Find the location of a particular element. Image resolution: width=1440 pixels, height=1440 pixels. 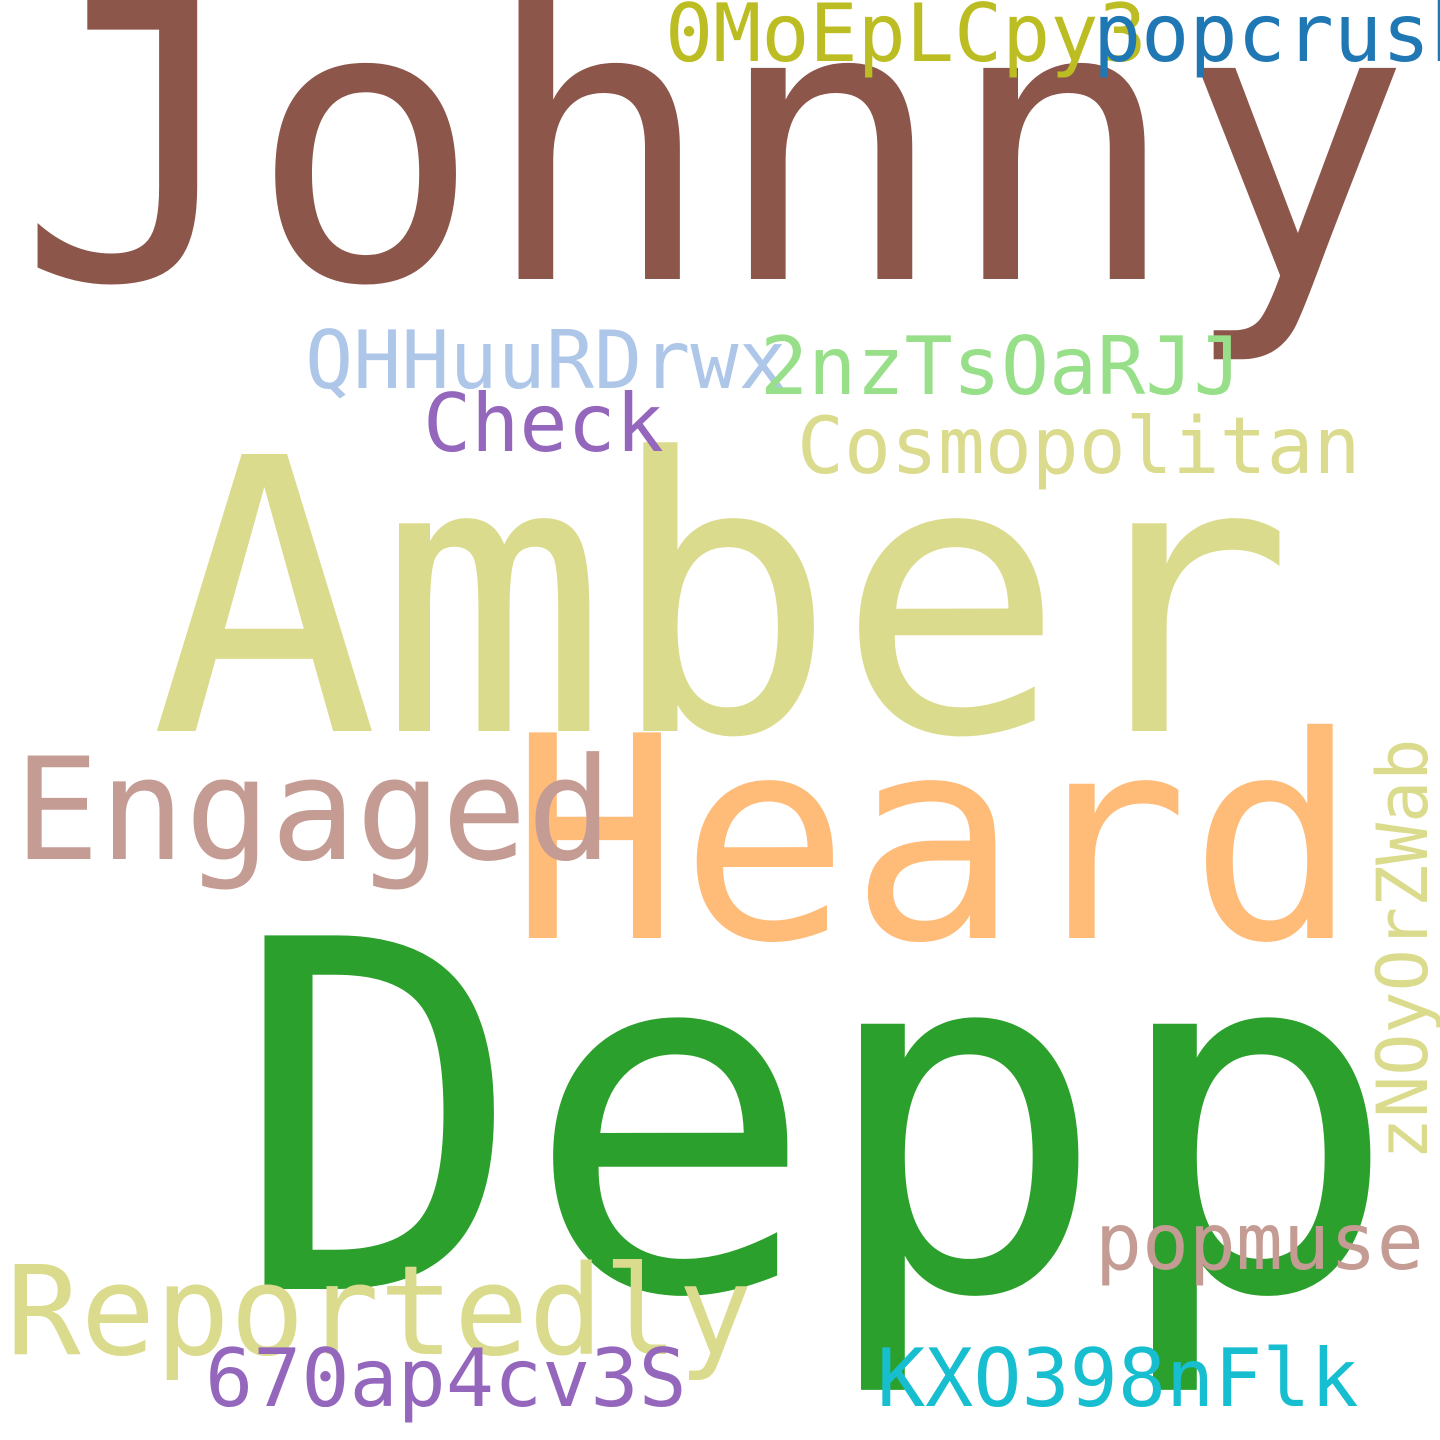

word-qhhuurdrwx: QHHuuRDrwx is located at coordinates (546, 360).